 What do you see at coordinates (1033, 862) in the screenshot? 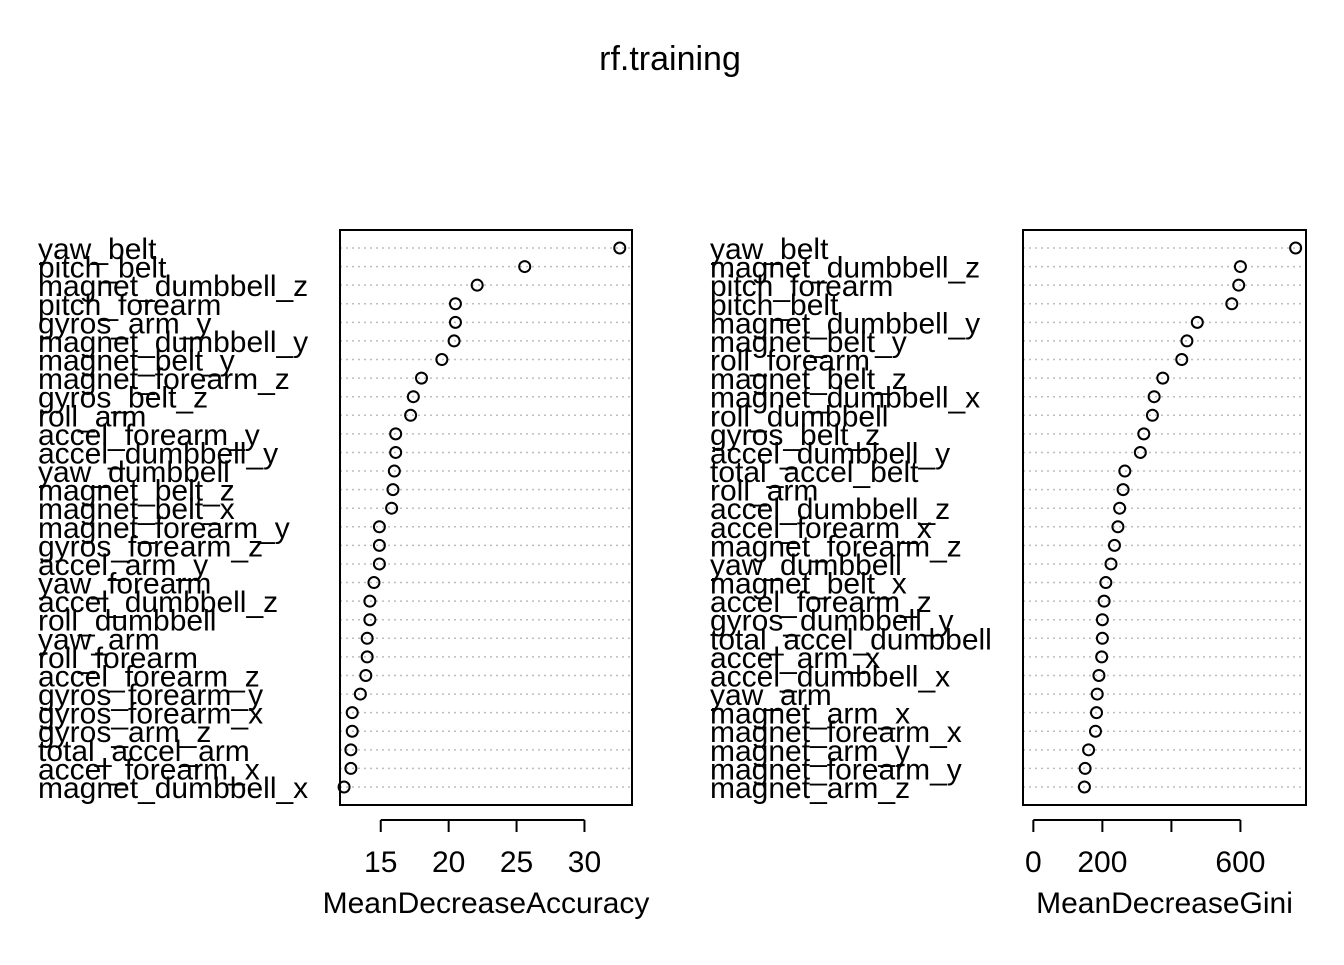
I see `x-tick-label: 0` at bounding box center [1033, 862].